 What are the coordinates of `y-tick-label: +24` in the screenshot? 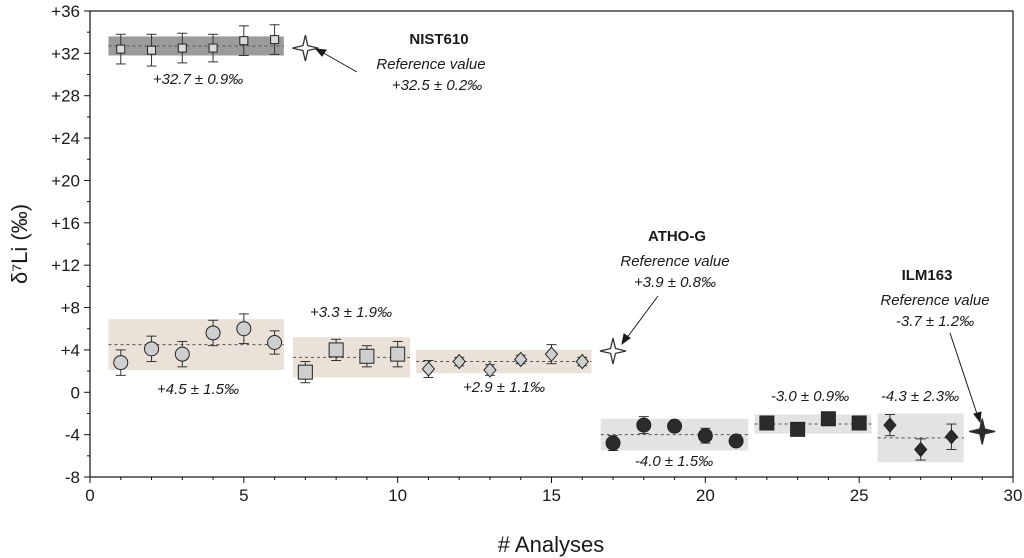 It's located at (65, 138).